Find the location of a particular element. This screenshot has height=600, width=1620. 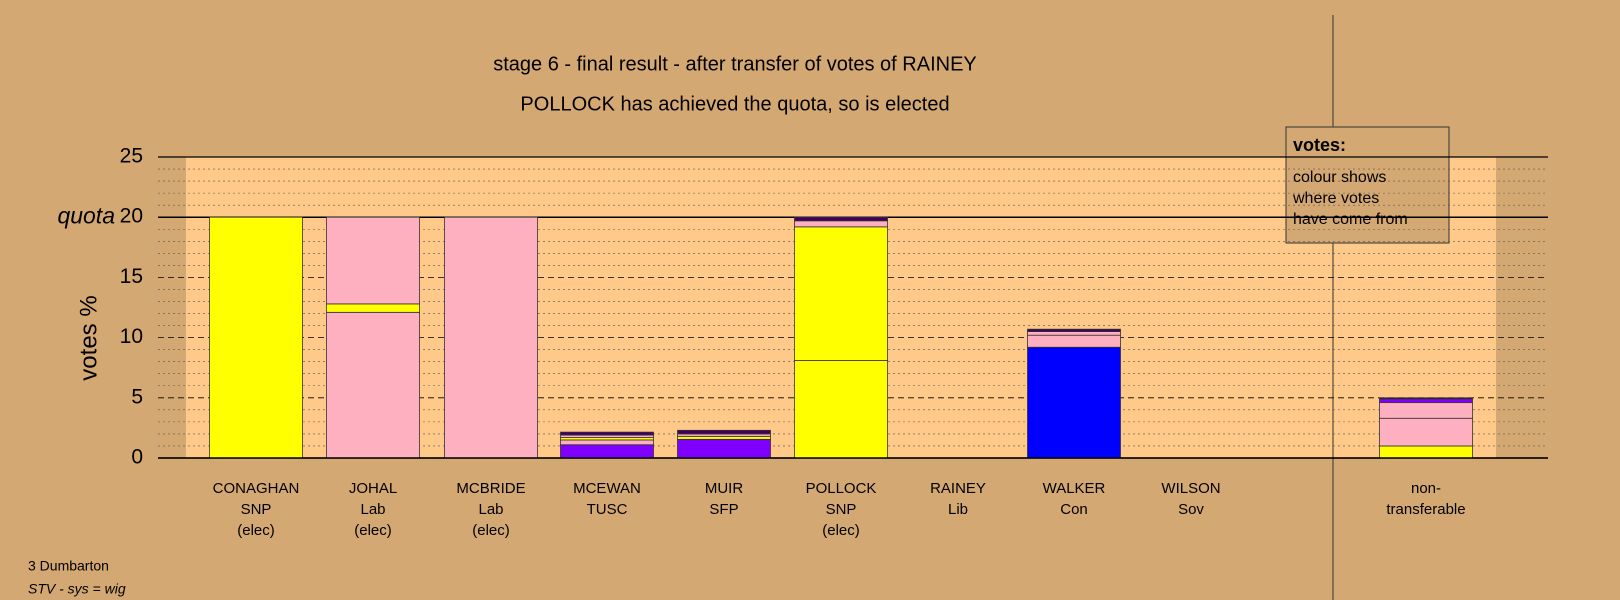

x-tick-label: transferable is located at coordinates (1425, 509).